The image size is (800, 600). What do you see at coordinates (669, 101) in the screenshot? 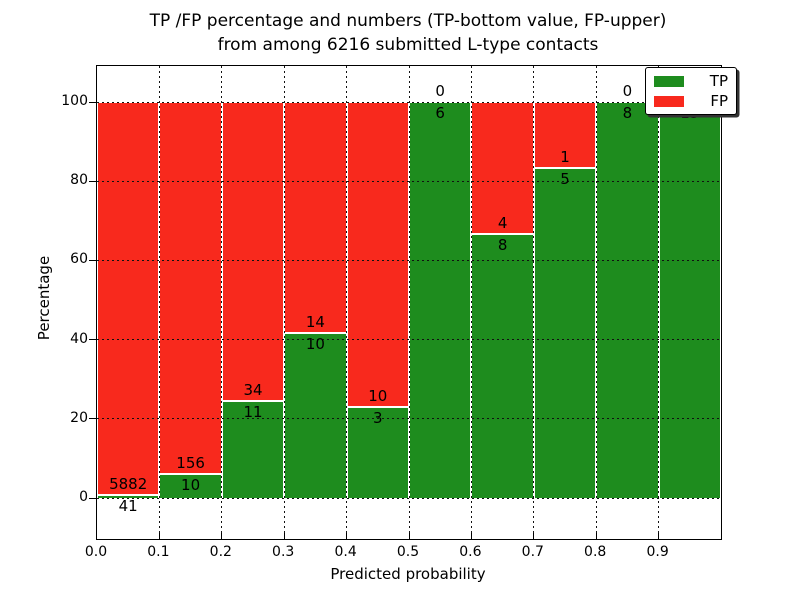
I see `legend-swatch-fp` at bounding box center [669, 101].